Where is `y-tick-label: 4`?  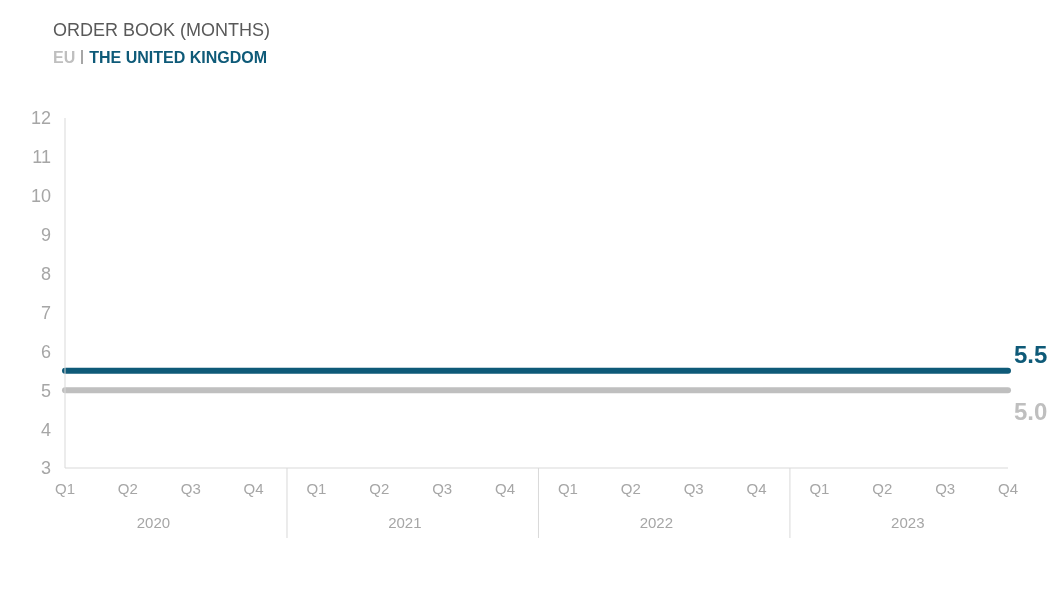
y-tick-label: 4 is located at coordinates (45, 429).